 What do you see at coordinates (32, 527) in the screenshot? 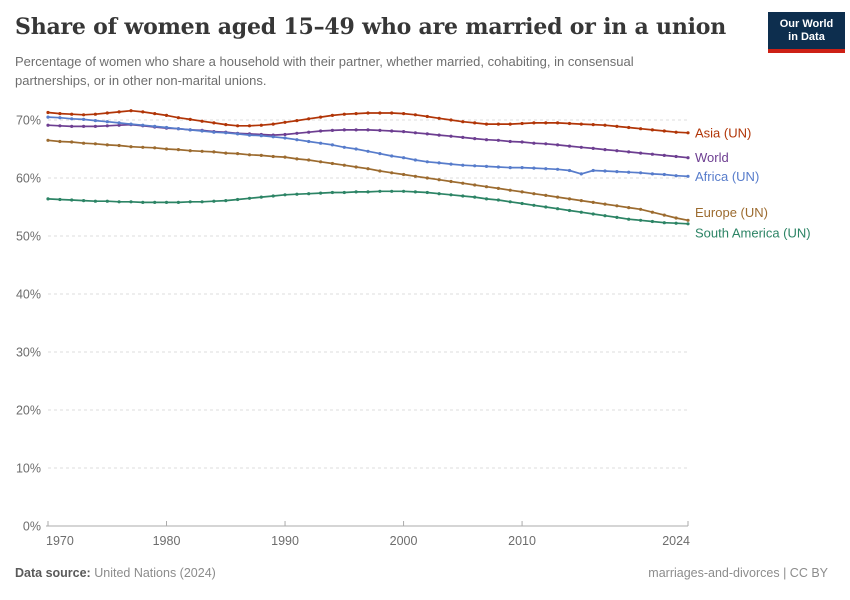
I see `y-axis-tick-label: 0%` at bounding box center [32, 527].